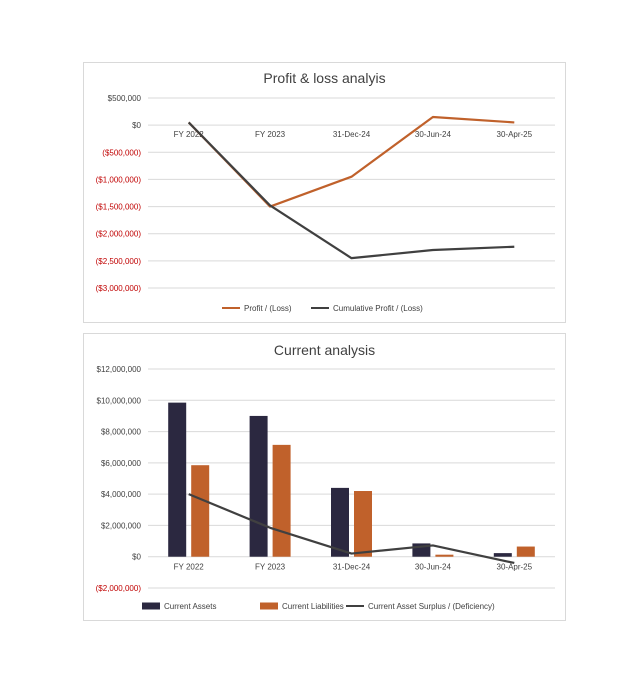  I want to click on y-tick-label: ($2,500,000), so click(119, 261).